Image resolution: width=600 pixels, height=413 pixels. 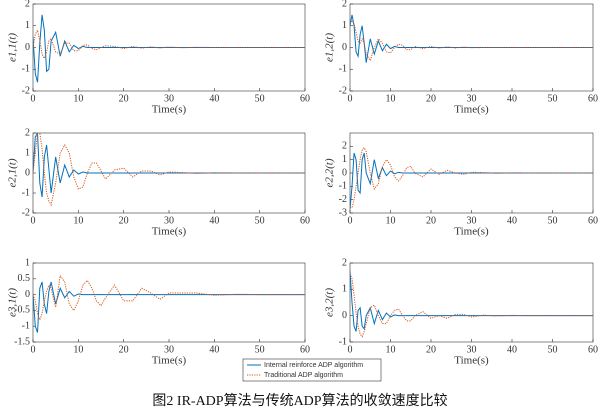 I want to click on legend-box, so click(x=312, y=370).